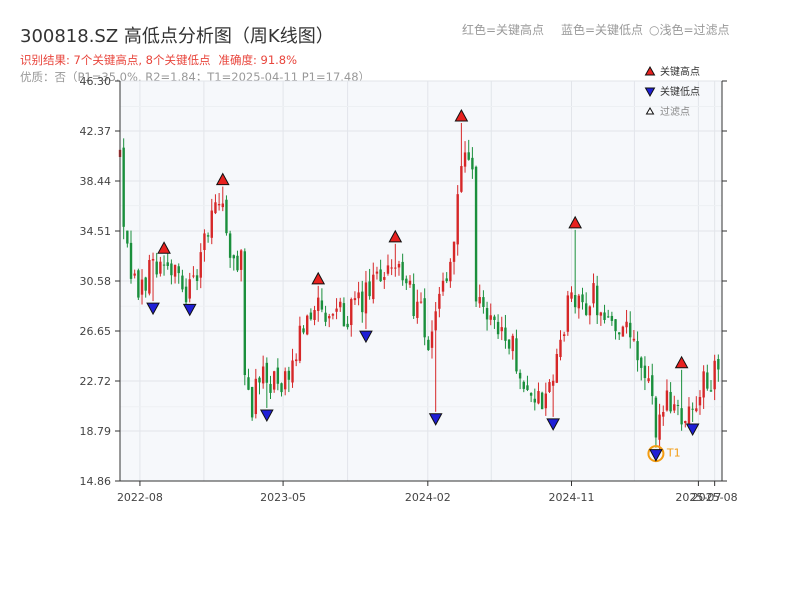 This screenshot has height=600, width=800. Describe the element at coordinates (115, 60) in the screenshot. I see `result-count-text: 识别结果: 7个关键高点, 8个关键低点` at that location.